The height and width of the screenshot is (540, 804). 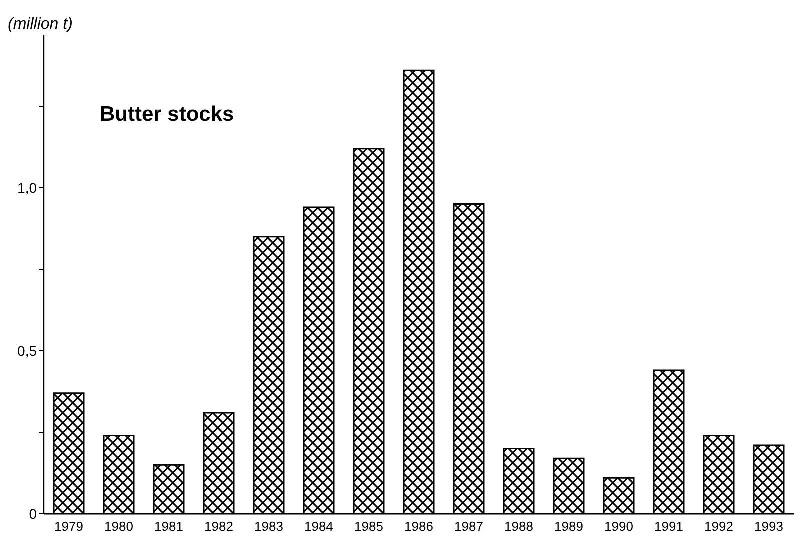 What do you see at coordinates (469, 526) in the screenshot?
I see `x-tick-label: 1987` at bounding box center [469, 526].